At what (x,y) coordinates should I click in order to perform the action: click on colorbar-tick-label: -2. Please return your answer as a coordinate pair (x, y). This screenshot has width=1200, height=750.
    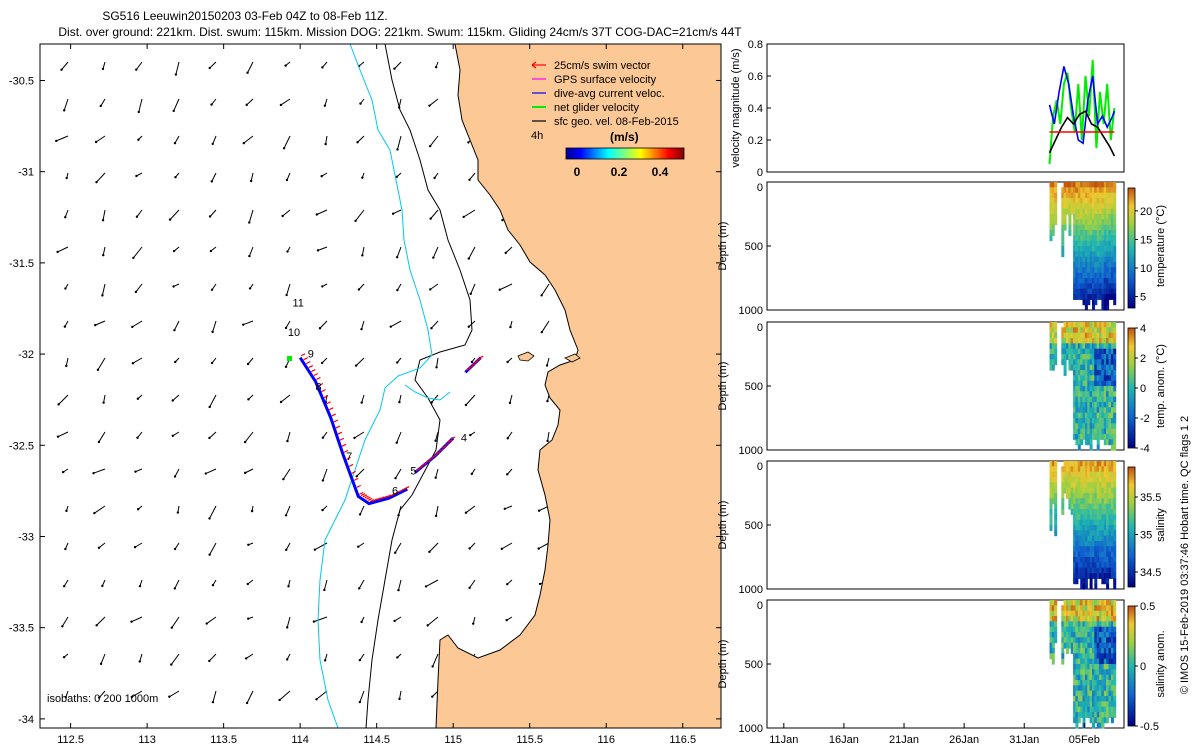
    Looking at the image, I should click on (1145, 419).